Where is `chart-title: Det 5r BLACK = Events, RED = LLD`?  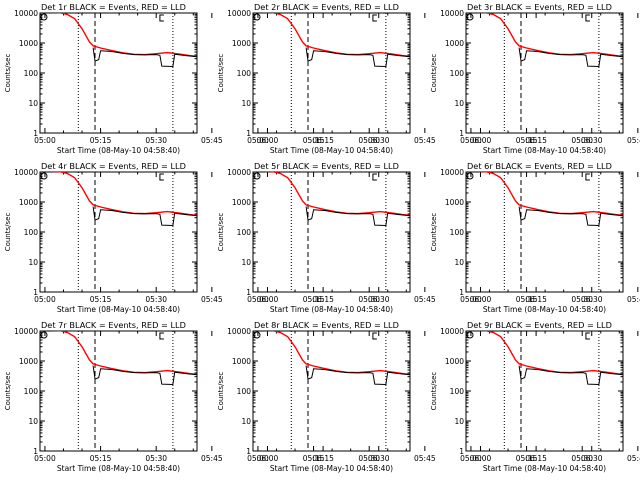 chart-title: Det 5r BLACK = Events, RED = LLD is located at coordinates (326, 166).